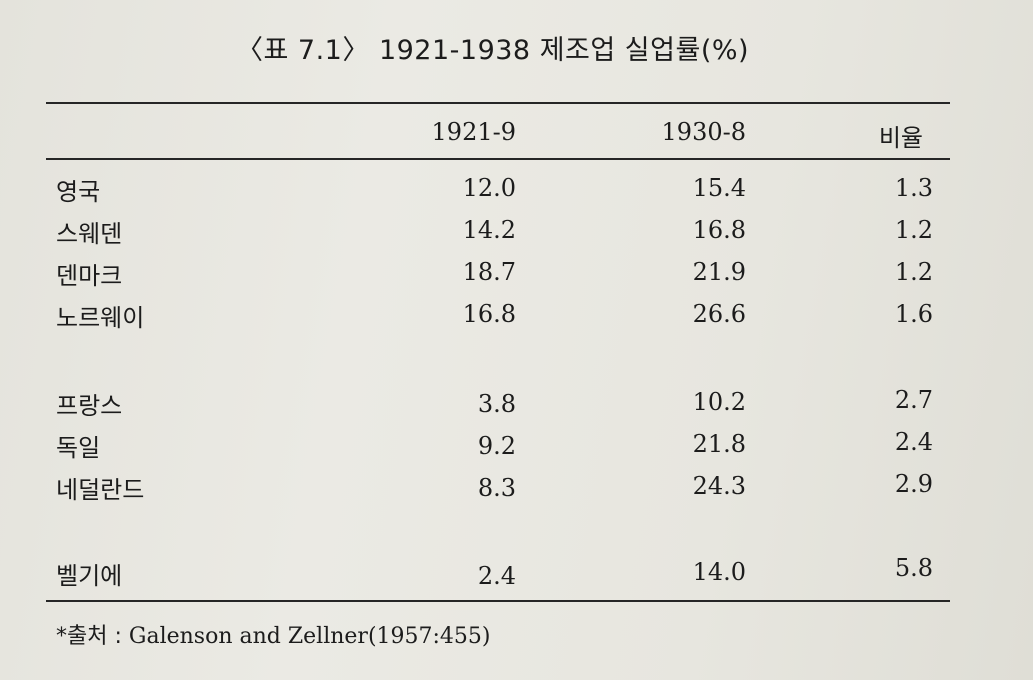  What do you see at coordinates (489, 272) in the screenshot?
I see `cell-denmark-1921-9: 18.7` at bounding box center [489, 272].